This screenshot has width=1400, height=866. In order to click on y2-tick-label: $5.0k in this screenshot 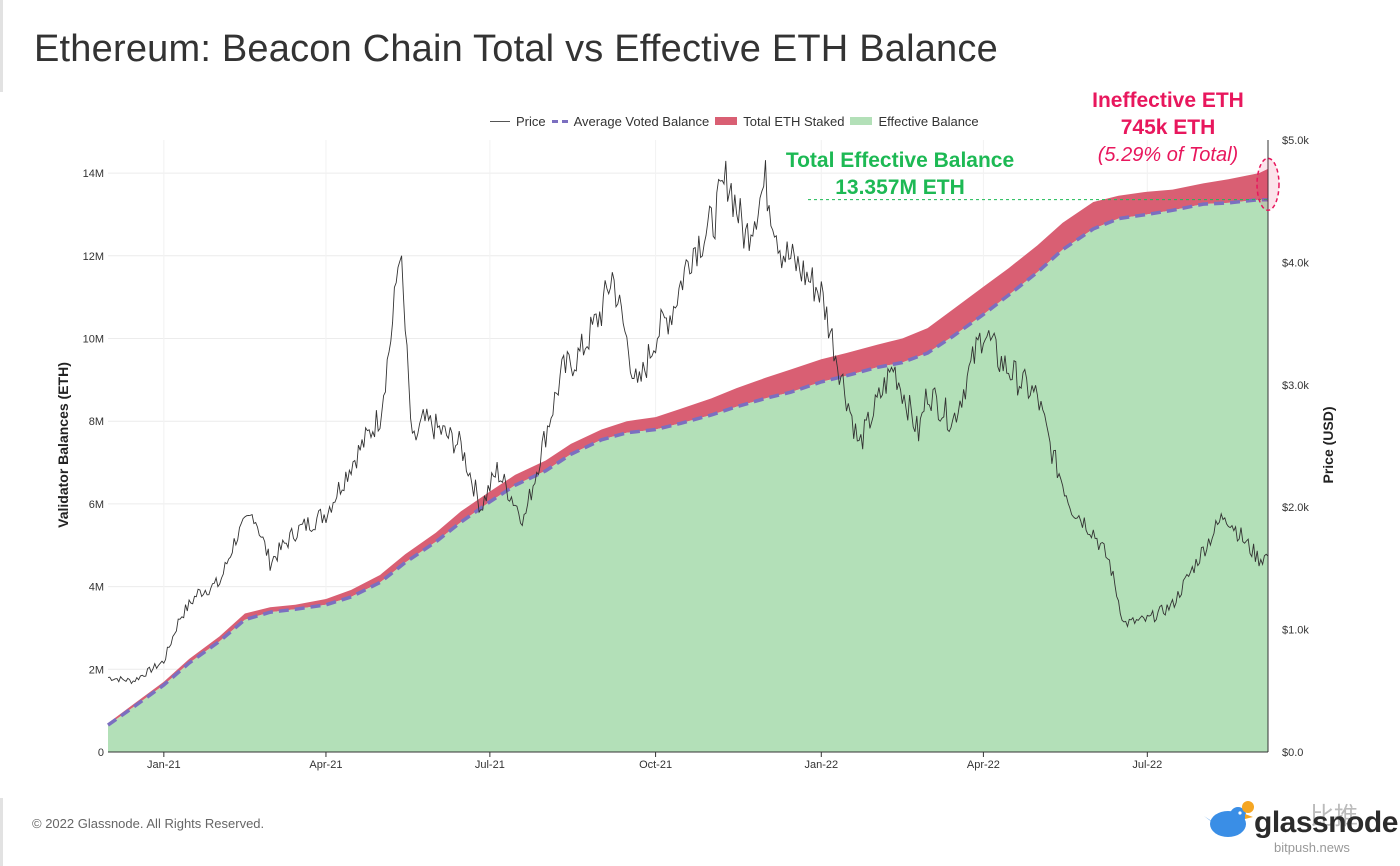, I will do `click(1295, 141)`.